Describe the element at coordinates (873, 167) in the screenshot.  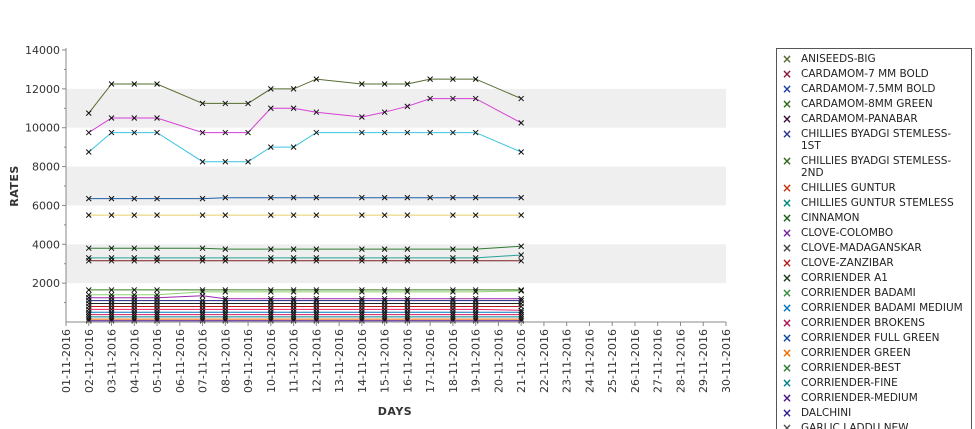
I see `legend-item: × CHILLIES BYADGI STEMLESS-2ND` at that location.